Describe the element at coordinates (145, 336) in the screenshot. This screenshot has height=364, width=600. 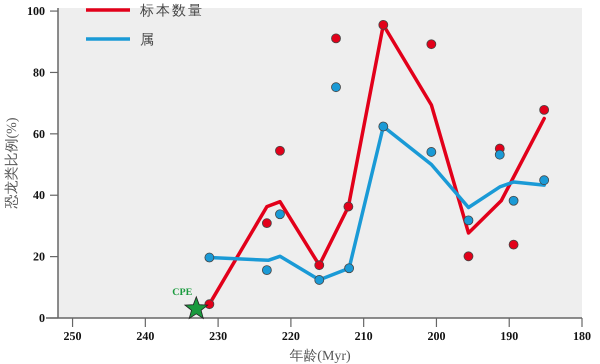
I see `x-tick-label: 240` at that location.